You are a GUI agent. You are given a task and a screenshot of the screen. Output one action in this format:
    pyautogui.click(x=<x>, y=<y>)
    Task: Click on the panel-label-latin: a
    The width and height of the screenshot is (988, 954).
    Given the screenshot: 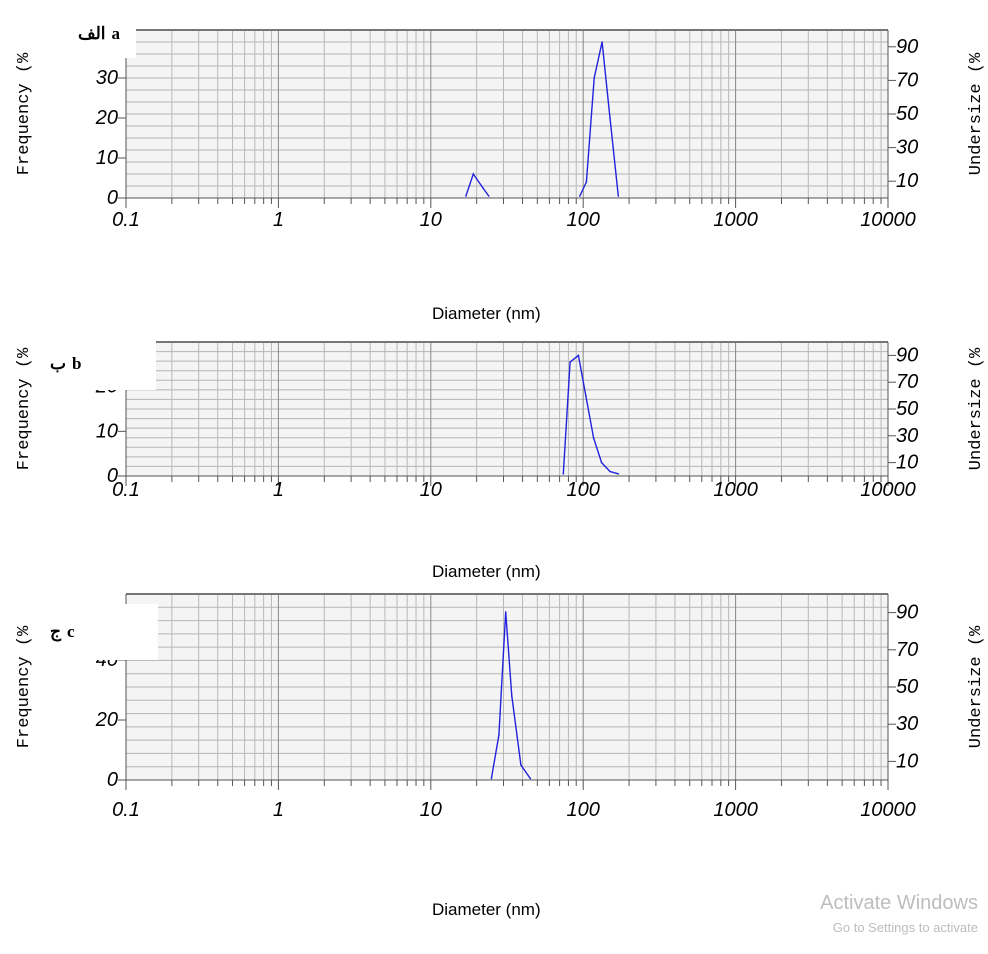 What is the action you would take?
    pyautogui.click(x=116, y=33)
    